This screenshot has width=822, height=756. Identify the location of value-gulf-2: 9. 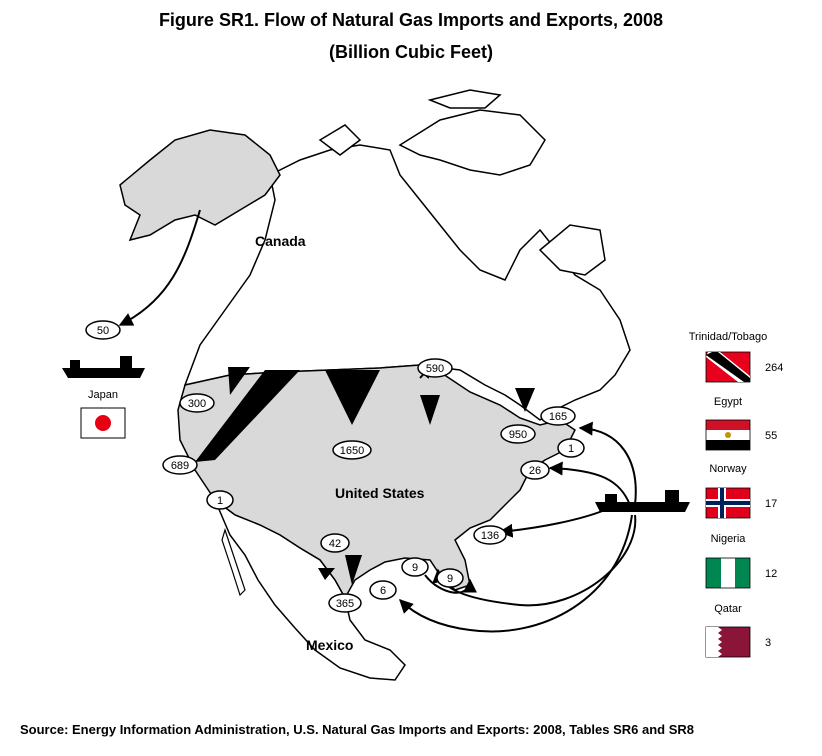
(450, 579).